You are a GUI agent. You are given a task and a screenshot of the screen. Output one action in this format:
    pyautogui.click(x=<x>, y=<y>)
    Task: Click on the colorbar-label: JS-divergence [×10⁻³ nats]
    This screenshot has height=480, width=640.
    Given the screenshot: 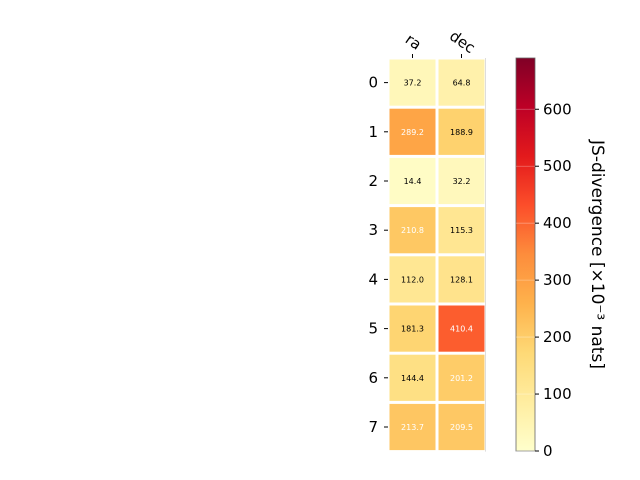 What is the action you would take?
    pyautogui.click(x=597, y=254)
    